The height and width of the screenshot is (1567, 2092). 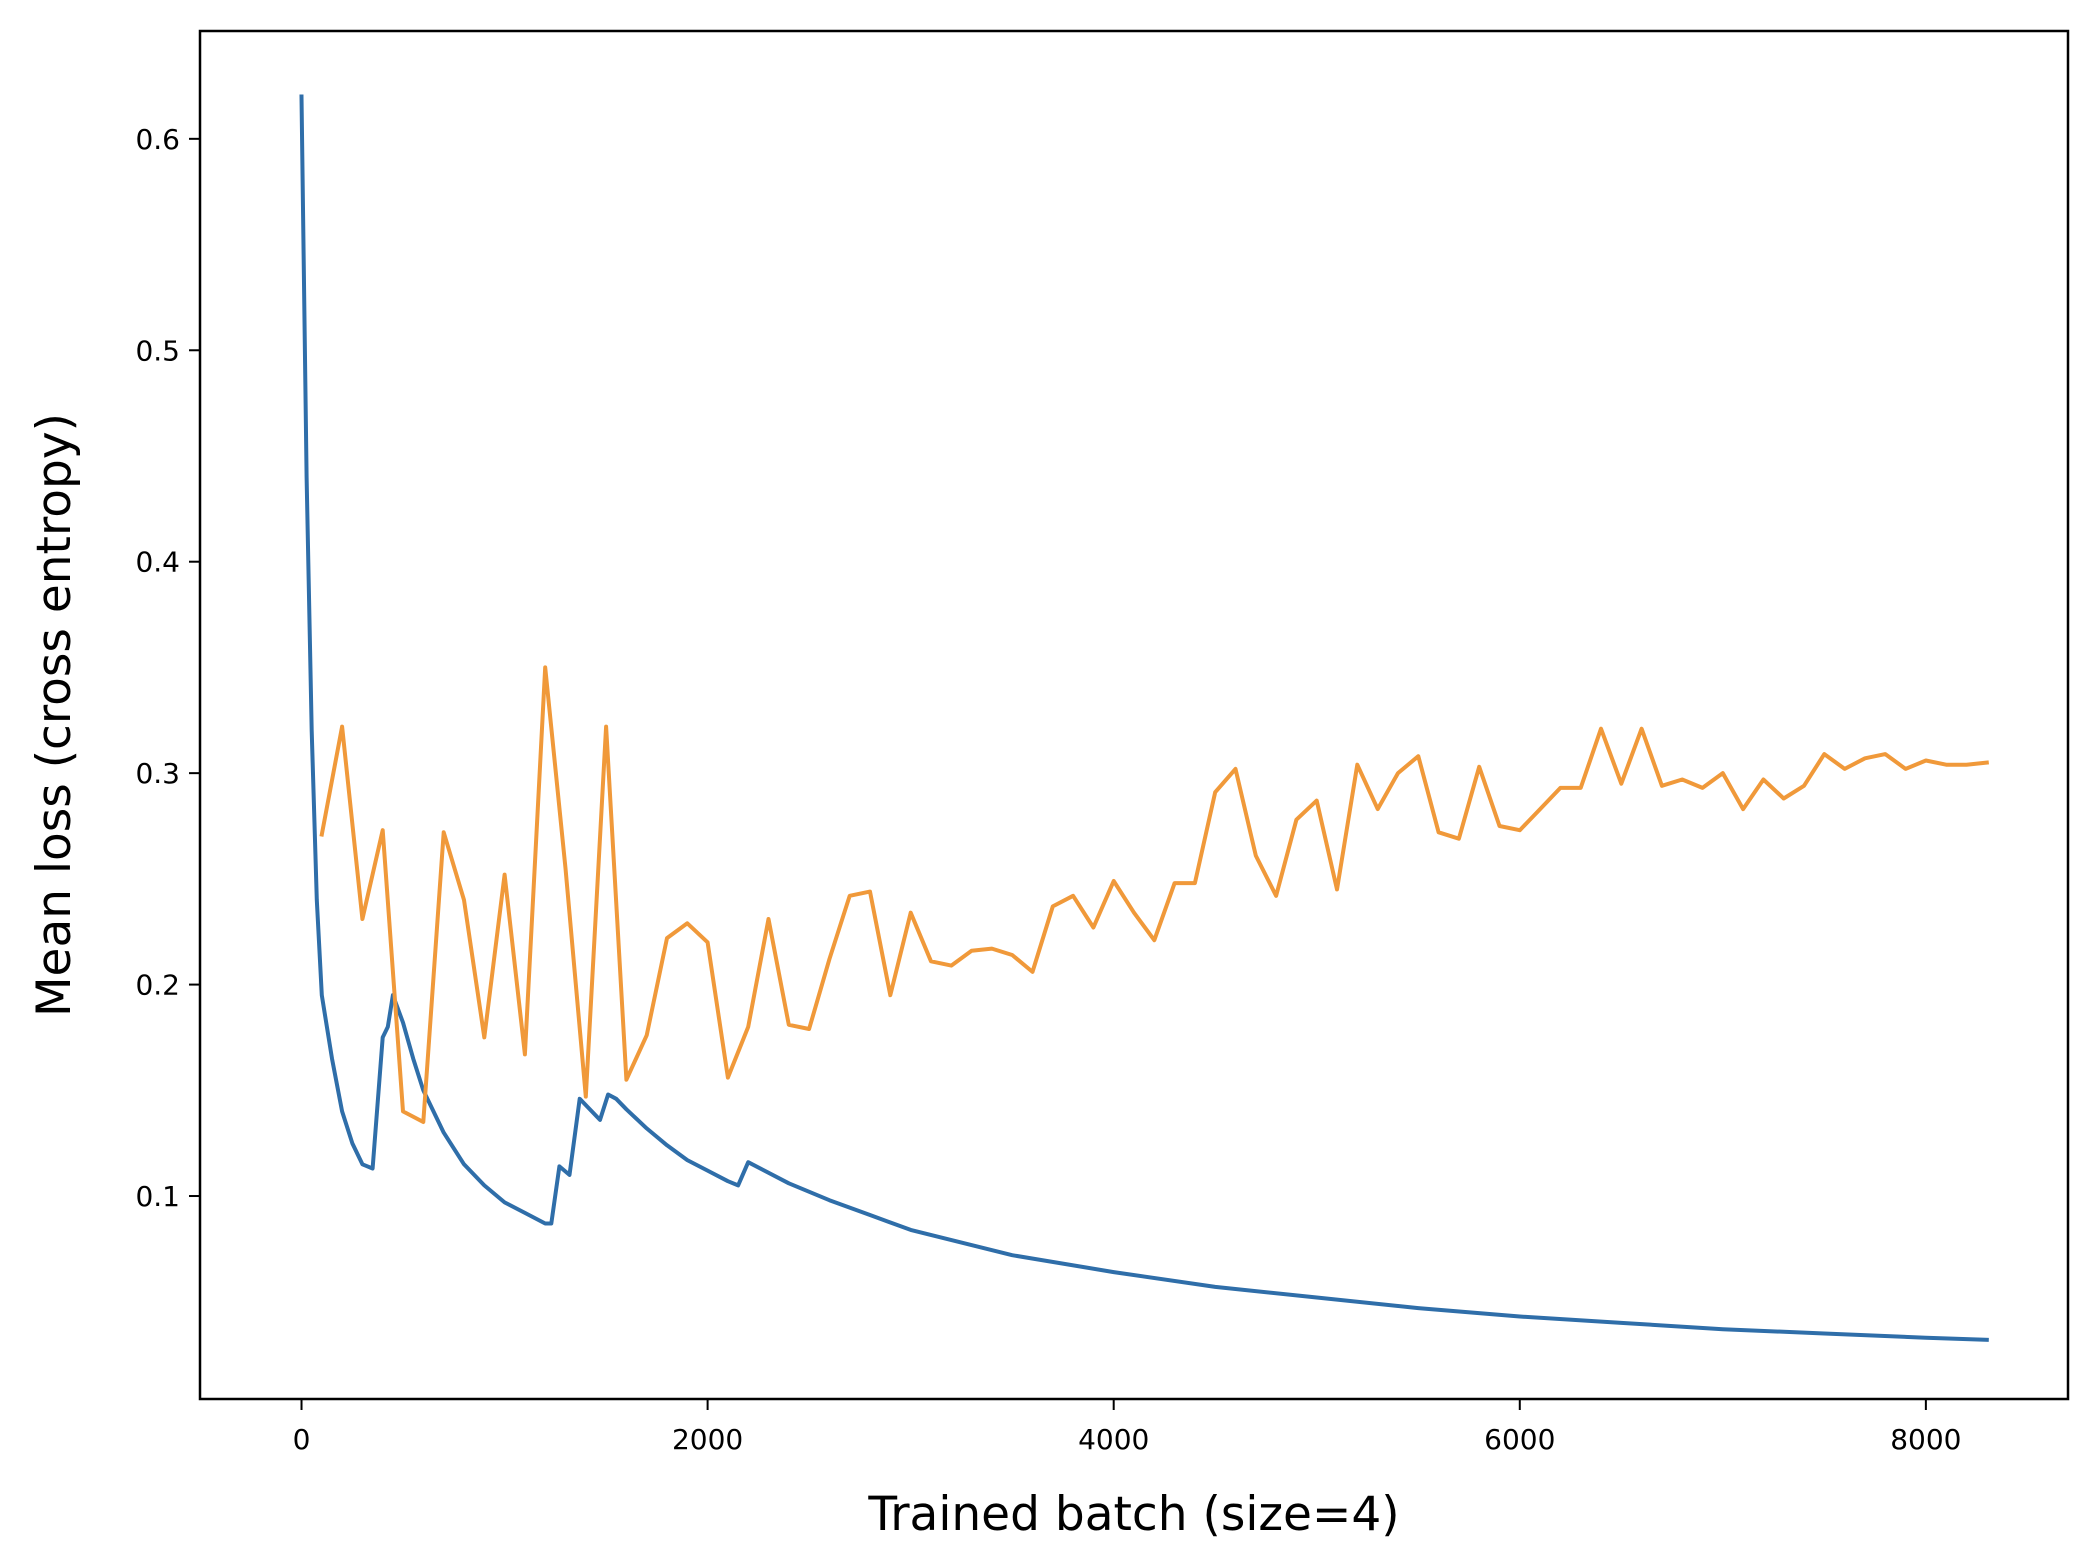 I want to click on x-tick-label: 4000, so click(x=1113, y=1439).